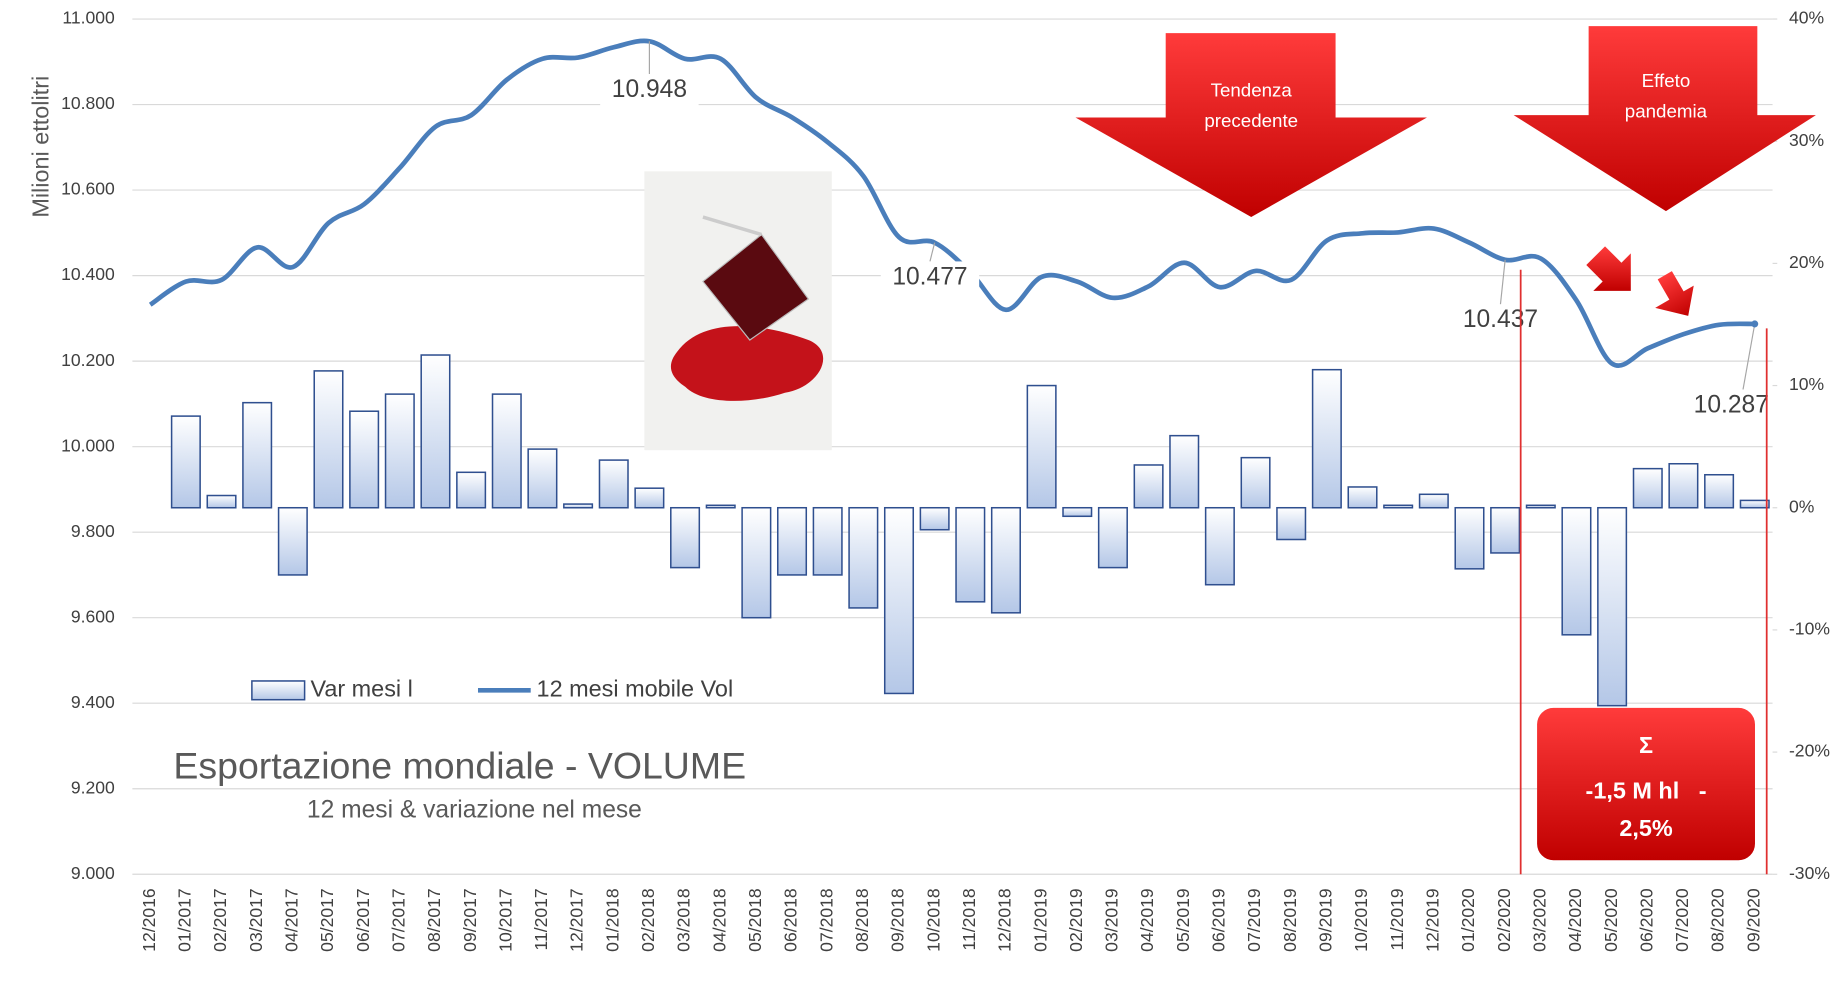  What do you see at coordinates (1147, 919) in the screenshot?
I see `x-tick-label: 04/2019` at bounding box center [1147, 919].